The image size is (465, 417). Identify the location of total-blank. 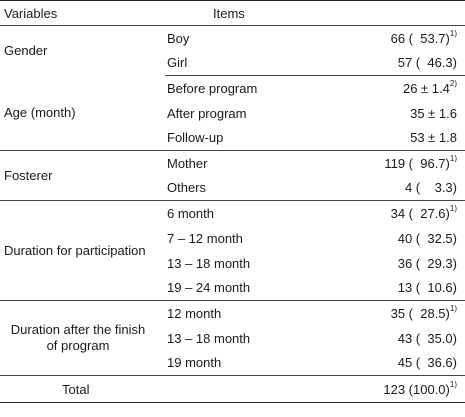
(241, 389).